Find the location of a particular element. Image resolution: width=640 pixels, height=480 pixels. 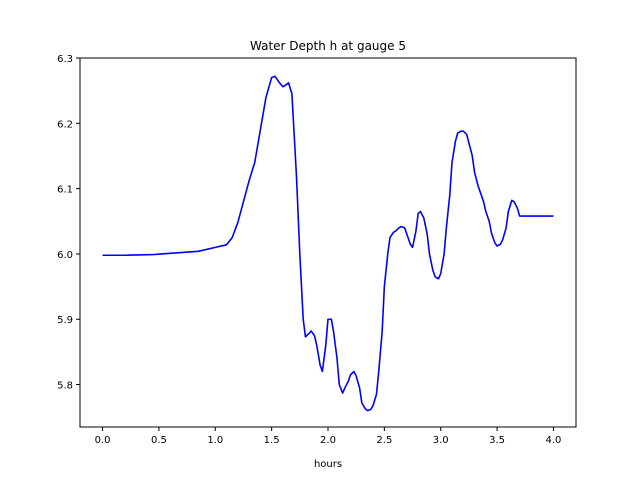

x-tick-label: 1.0 is located at coordinates (215, 440).